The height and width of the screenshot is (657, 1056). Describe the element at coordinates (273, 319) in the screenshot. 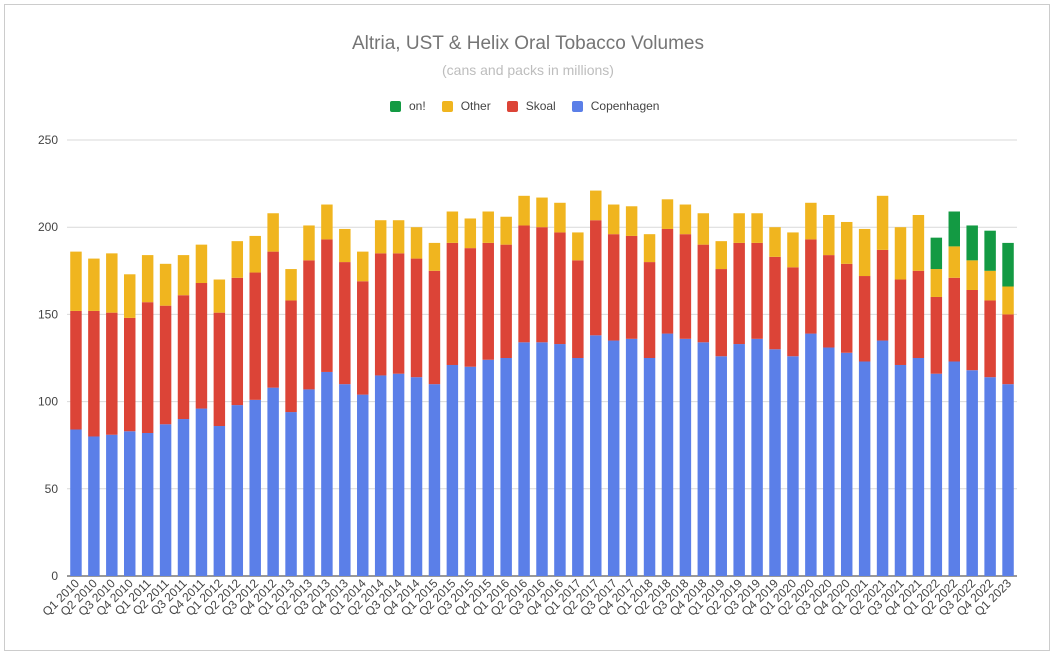

I see `bar-skoal-q4-2012` at that location.